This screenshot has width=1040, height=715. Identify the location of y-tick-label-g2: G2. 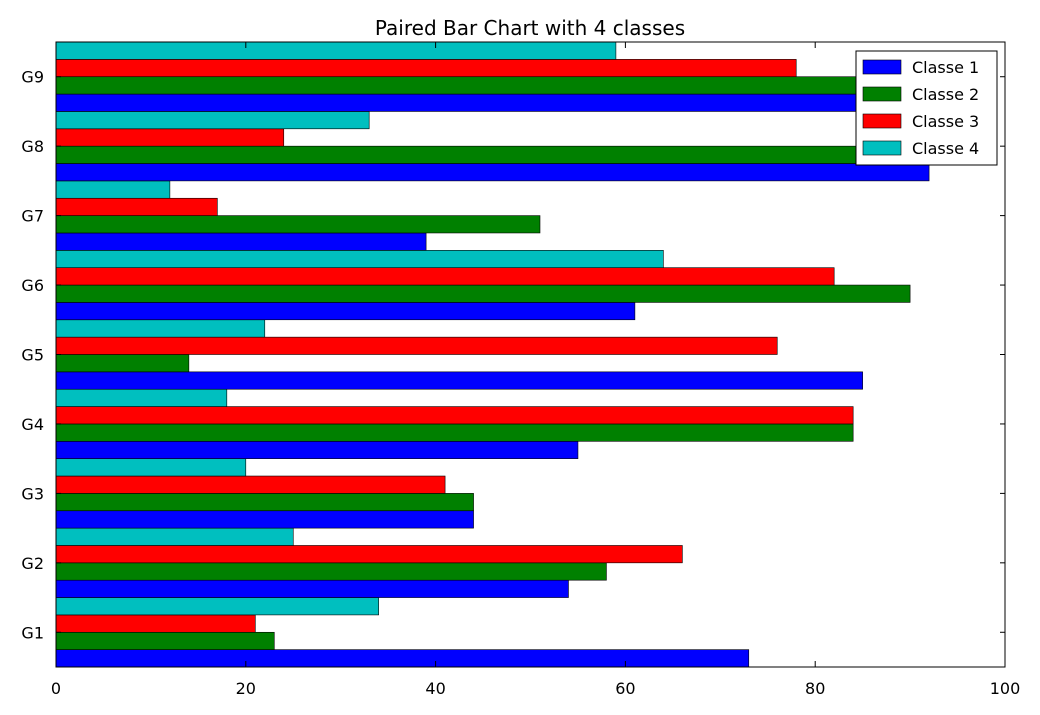
(32, 563).